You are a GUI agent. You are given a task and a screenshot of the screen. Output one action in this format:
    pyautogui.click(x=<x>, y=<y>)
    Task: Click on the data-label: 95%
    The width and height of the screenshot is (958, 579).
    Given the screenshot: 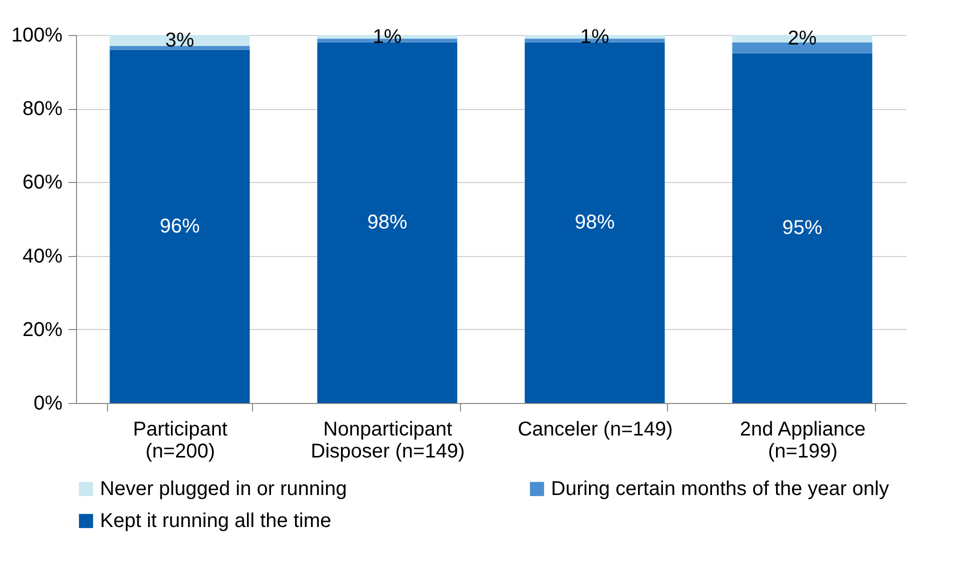 What is the action you would take?
    pyautogui.click(x=802, y=228)
    